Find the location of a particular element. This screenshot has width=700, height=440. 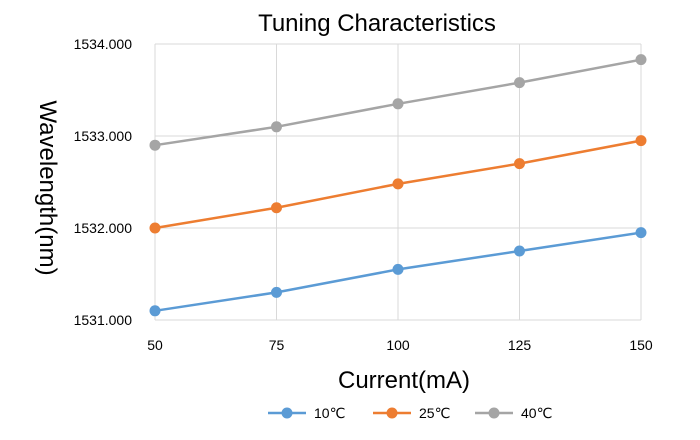

legend-item: 10℃ is located at coordinates (306, 413).